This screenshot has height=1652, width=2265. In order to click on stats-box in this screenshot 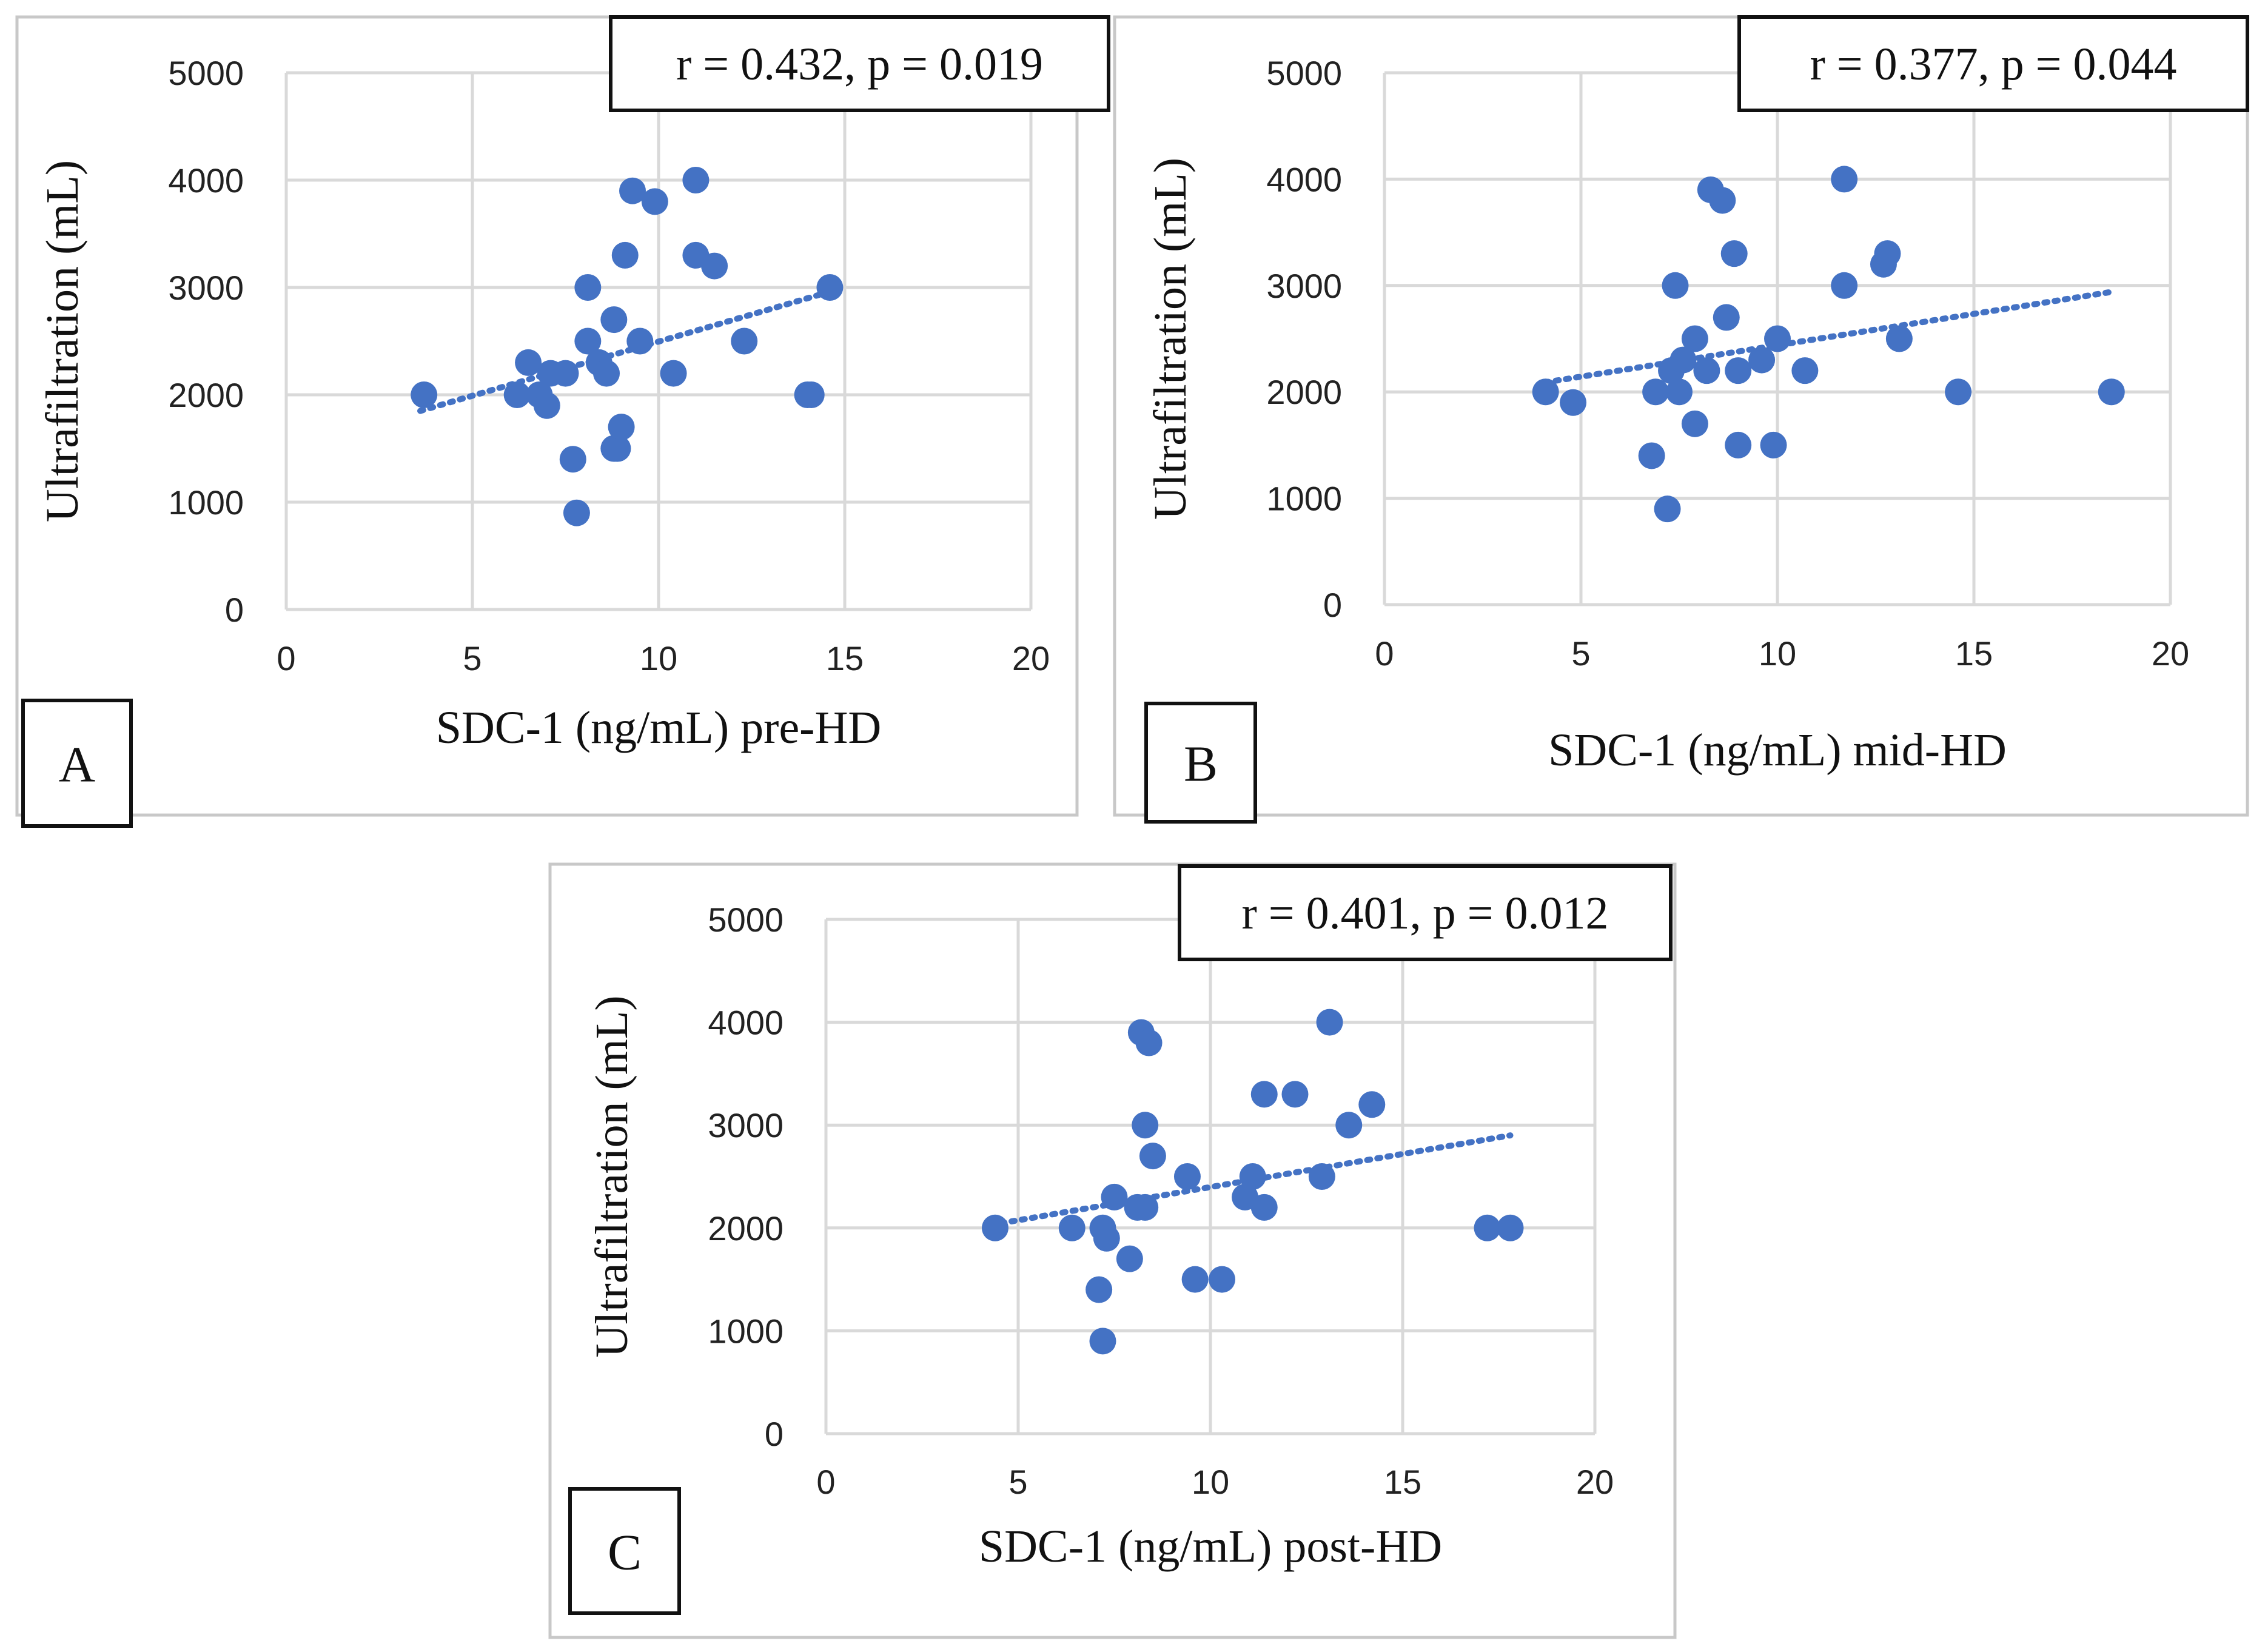, I will do `click(1993, 64)`.